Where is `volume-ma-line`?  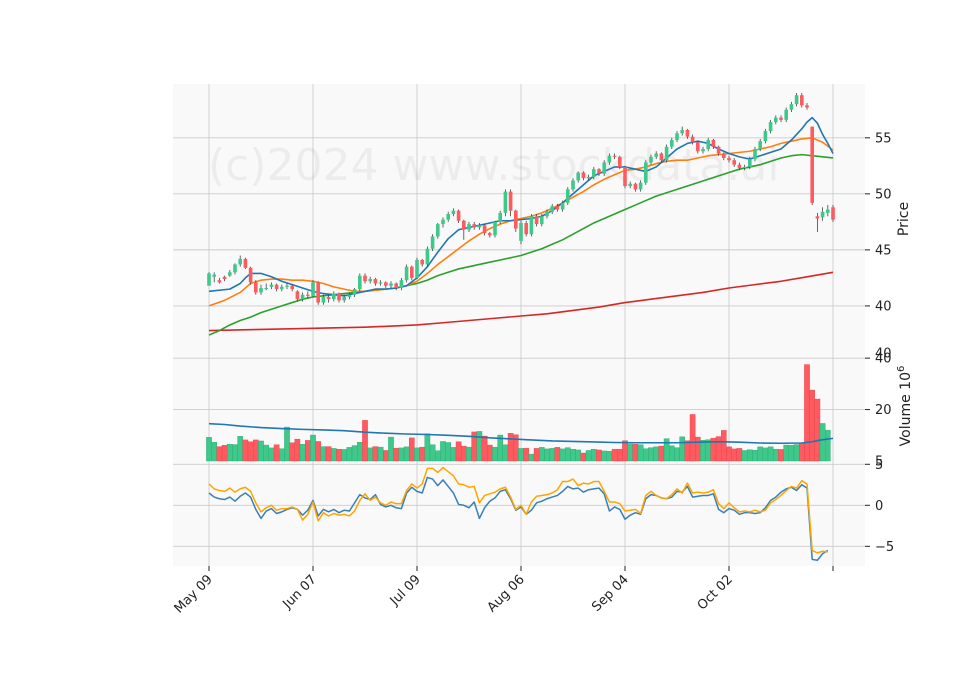 volume-ma-line is located at coordinates (521, 433).